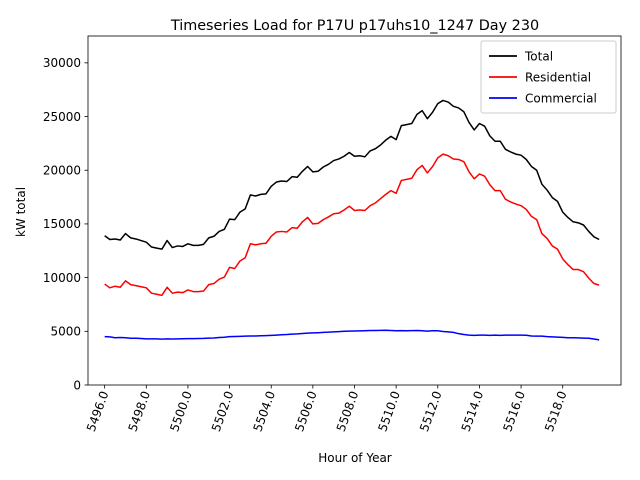 The width and height of the screenshot is (640, 480). I want to click on legend-label-commercial: Commercial, so click(561, 99).